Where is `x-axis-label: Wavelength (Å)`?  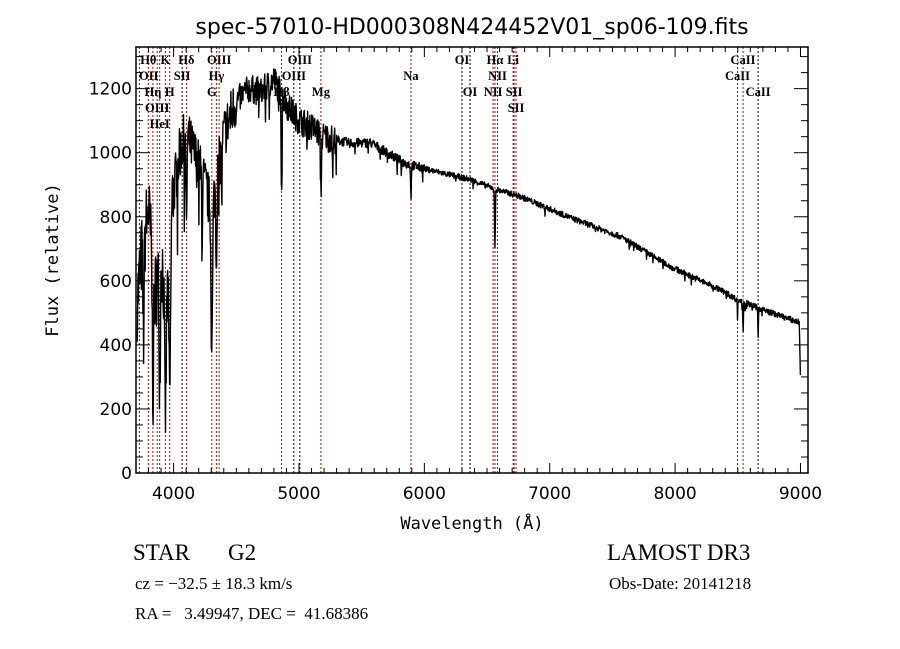
x-axis-label: Wavelength (Å) is located at coordinates (471, 523).